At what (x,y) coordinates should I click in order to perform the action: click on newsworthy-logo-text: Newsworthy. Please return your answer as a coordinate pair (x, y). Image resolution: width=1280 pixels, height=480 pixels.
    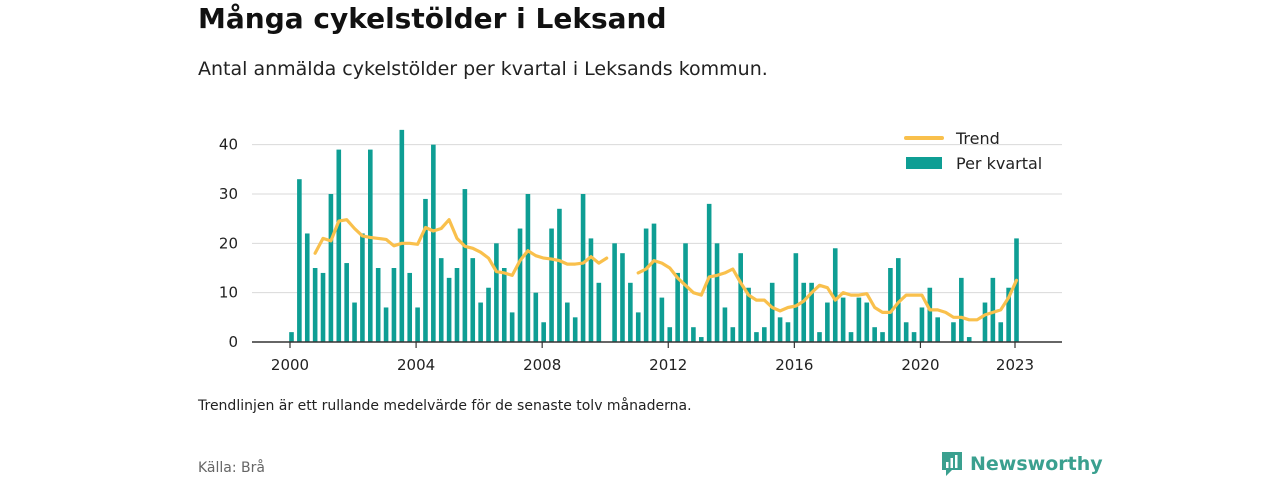
    Looking at the image, I should click on (1036, 464).